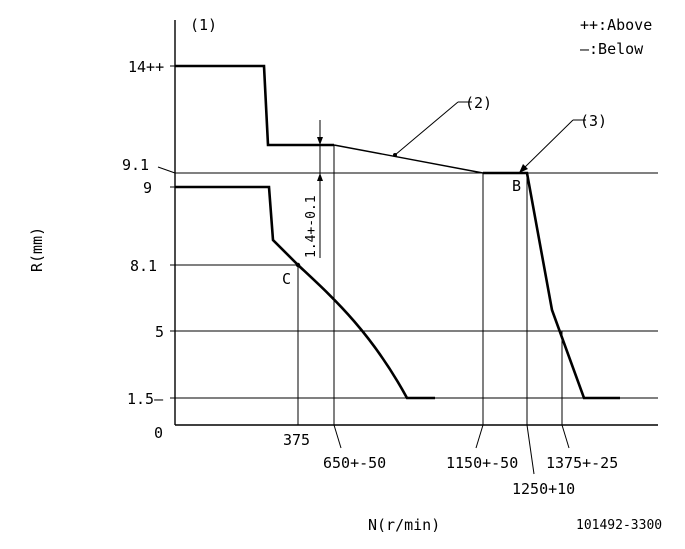 This screenshot has height=549, width=685. What do you see at coordinates (298, 265) in the screenshot?
I see `point-c-dot` at bounding box center [298, 265].